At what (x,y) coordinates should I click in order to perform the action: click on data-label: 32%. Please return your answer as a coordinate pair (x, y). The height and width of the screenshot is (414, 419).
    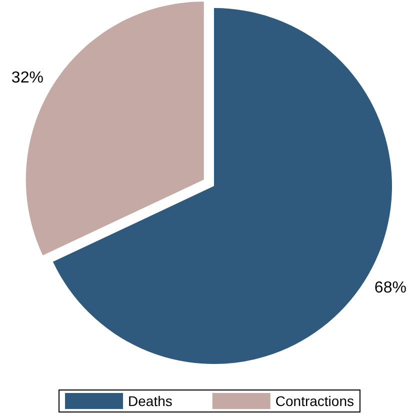
    Looking at the image, I should click on (27, 77).